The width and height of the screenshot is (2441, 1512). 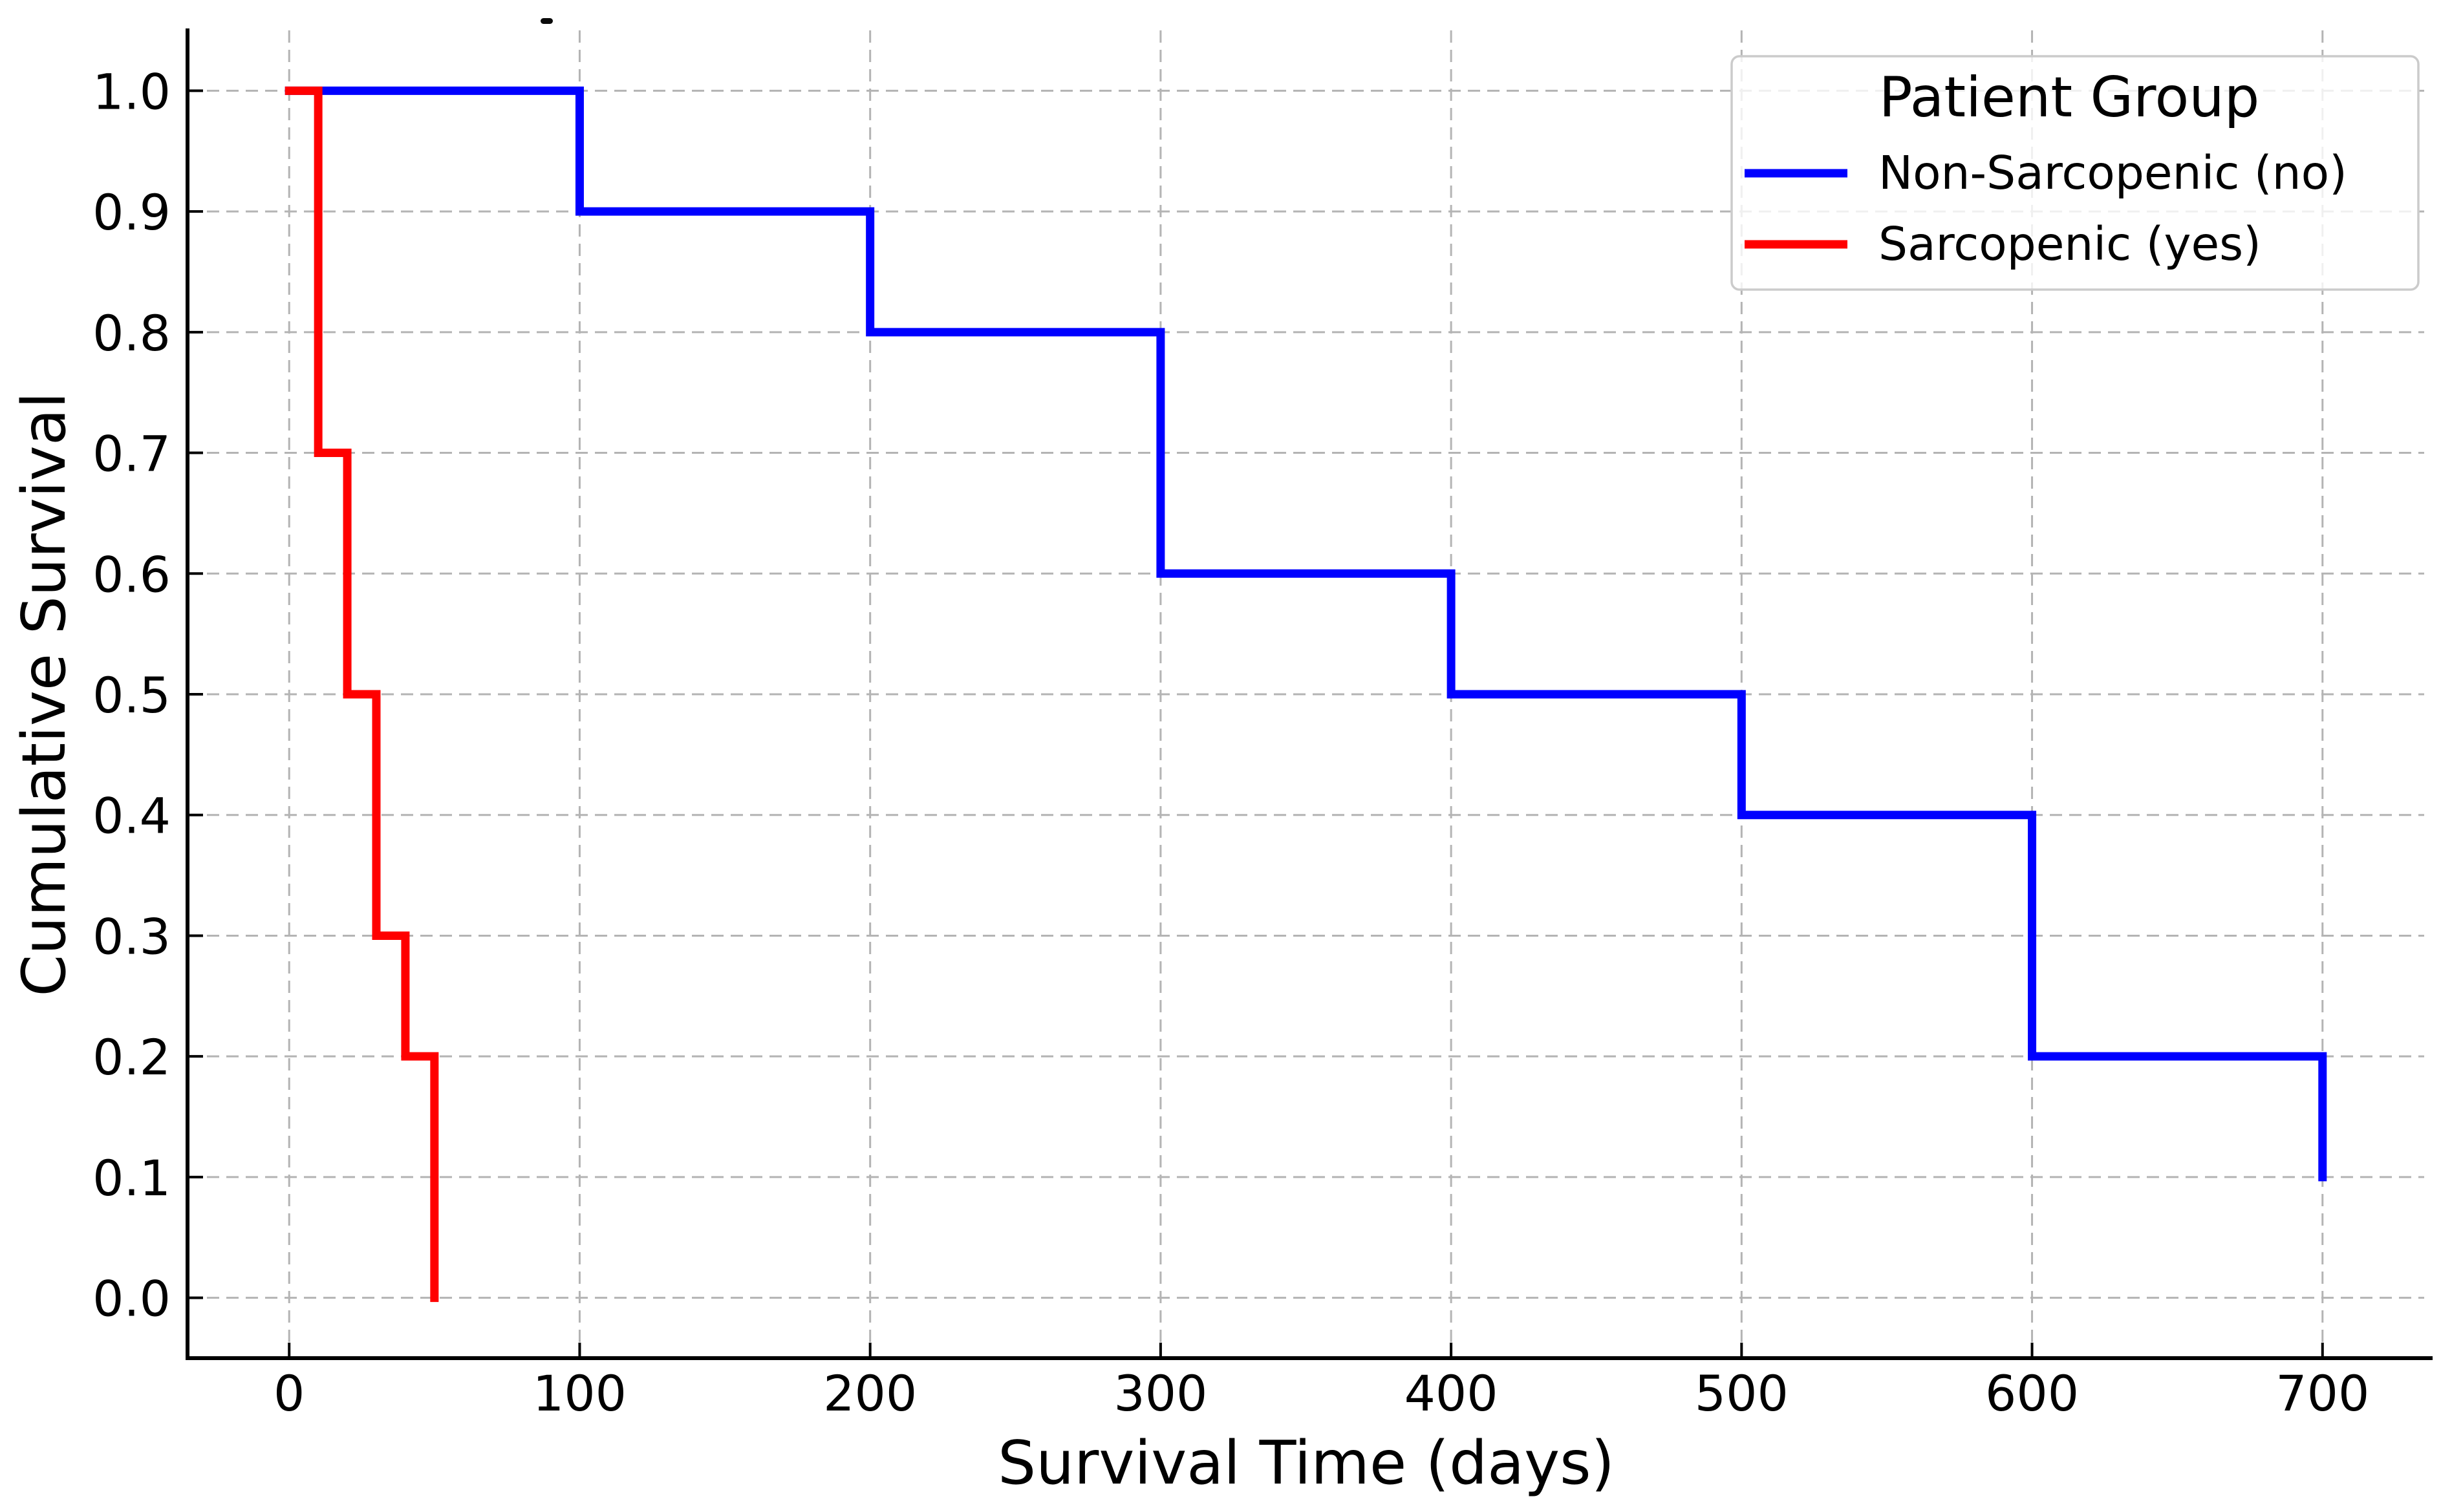 I want to click on y-tick-label: 0.4, so click(x=131, y=816).